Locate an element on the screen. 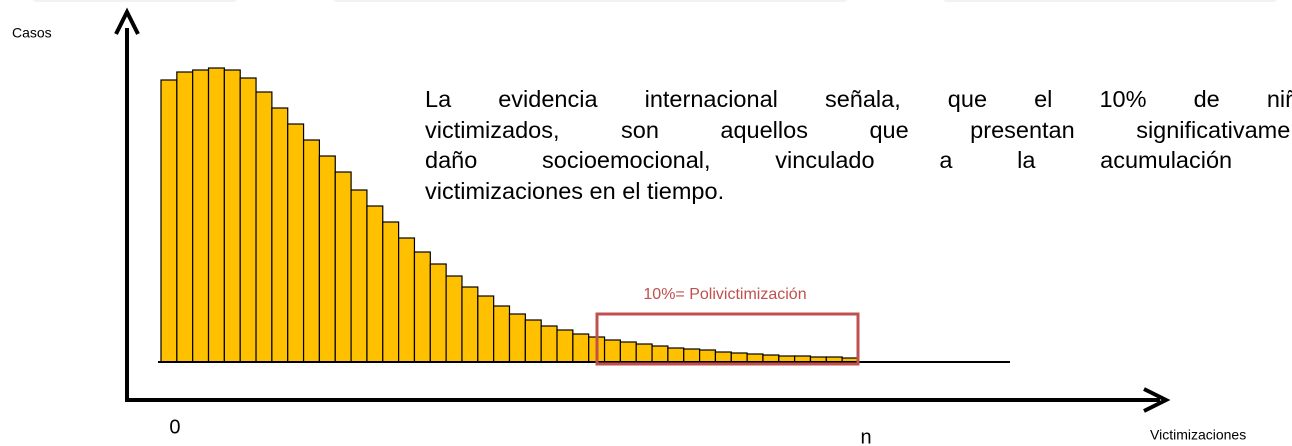 The image size is (1292, 446). text-line: victimizaciones en el tiempo. is located at coordinates (575, 190).